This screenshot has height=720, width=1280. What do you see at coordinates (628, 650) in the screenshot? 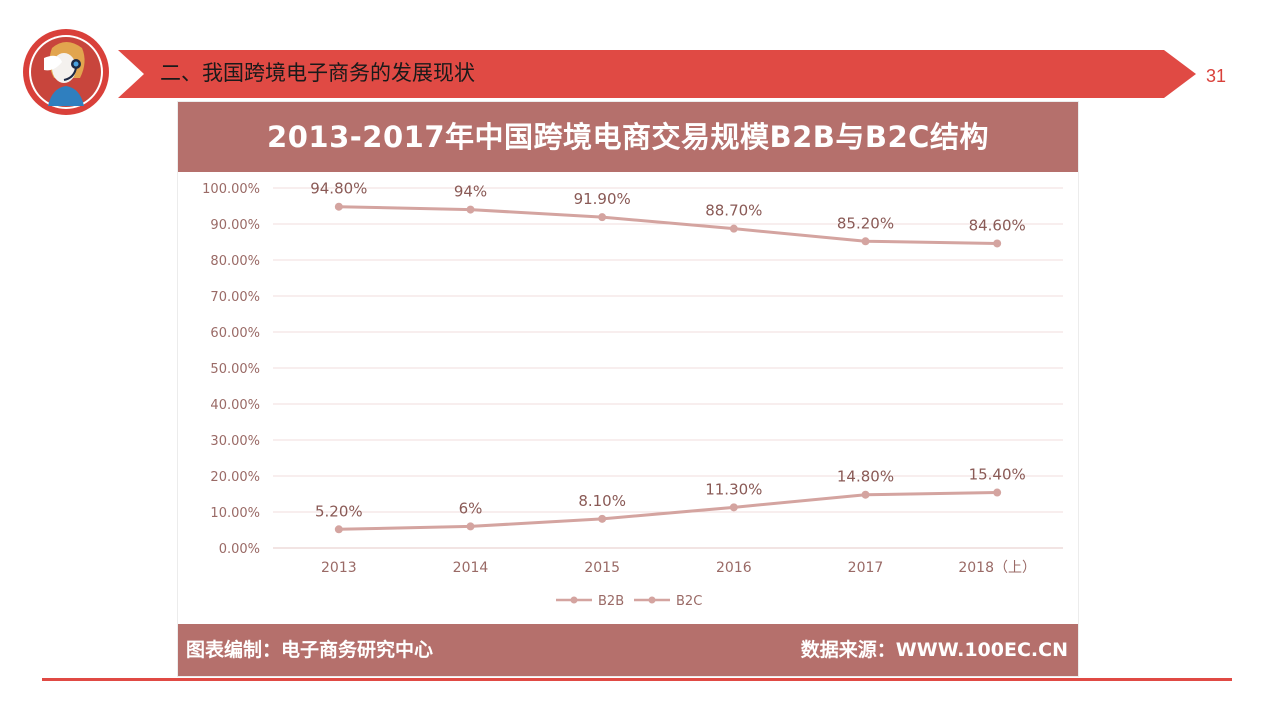
I see `chart-footer: 图表编制：电子商务研究中心 数据来源：WWW.100EC.CN` at bounding box center [628, 650].